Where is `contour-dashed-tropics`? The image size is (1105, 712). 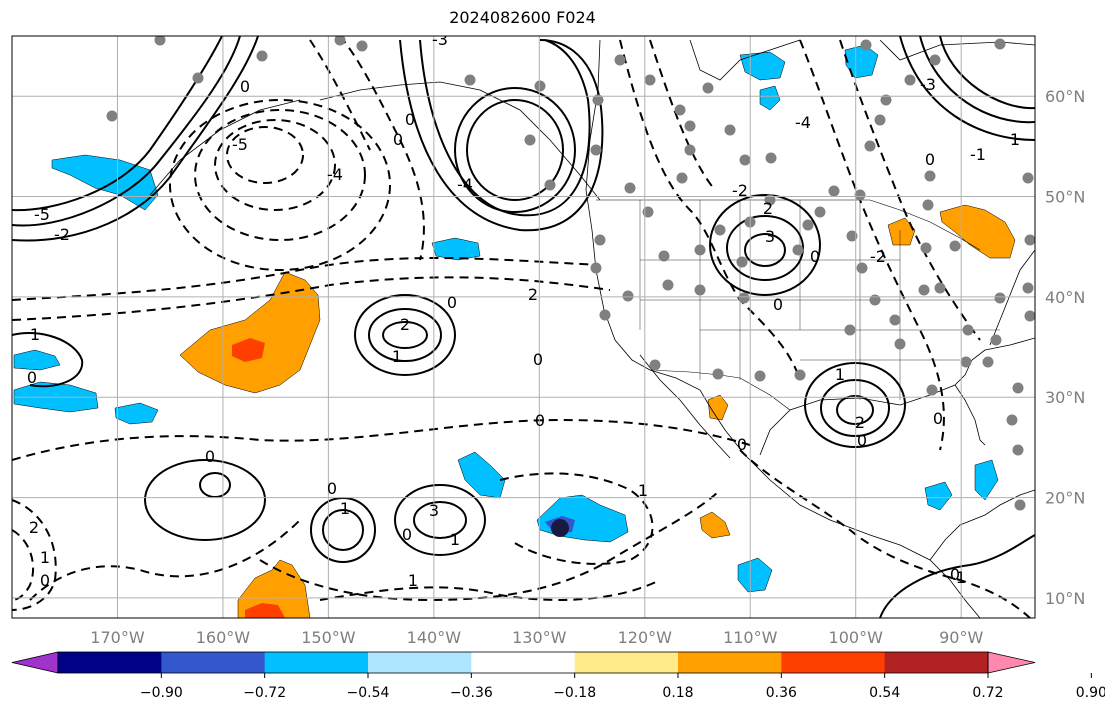
contour-dashed-tropics is located at coordinates (381, 439).